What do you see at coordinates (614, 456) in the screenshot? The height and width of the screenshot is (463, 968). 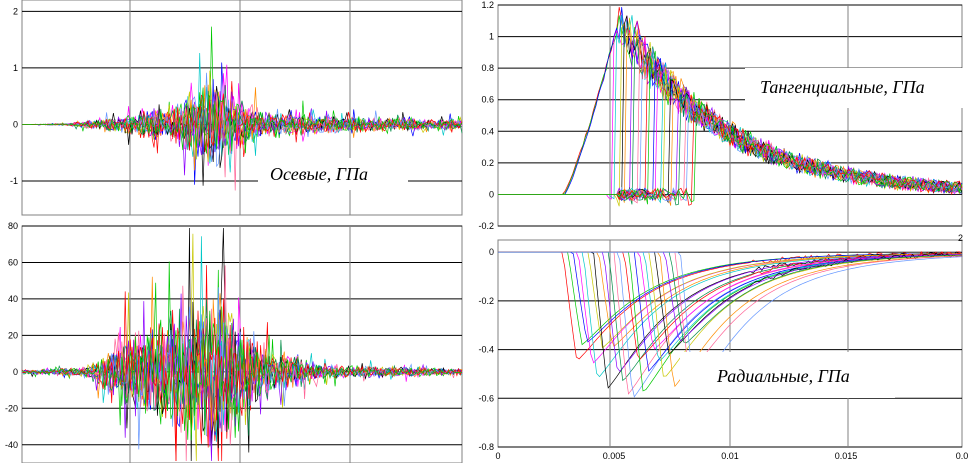 I see `radial-xtick-label: 0.005` at bounding box center [614, 456].